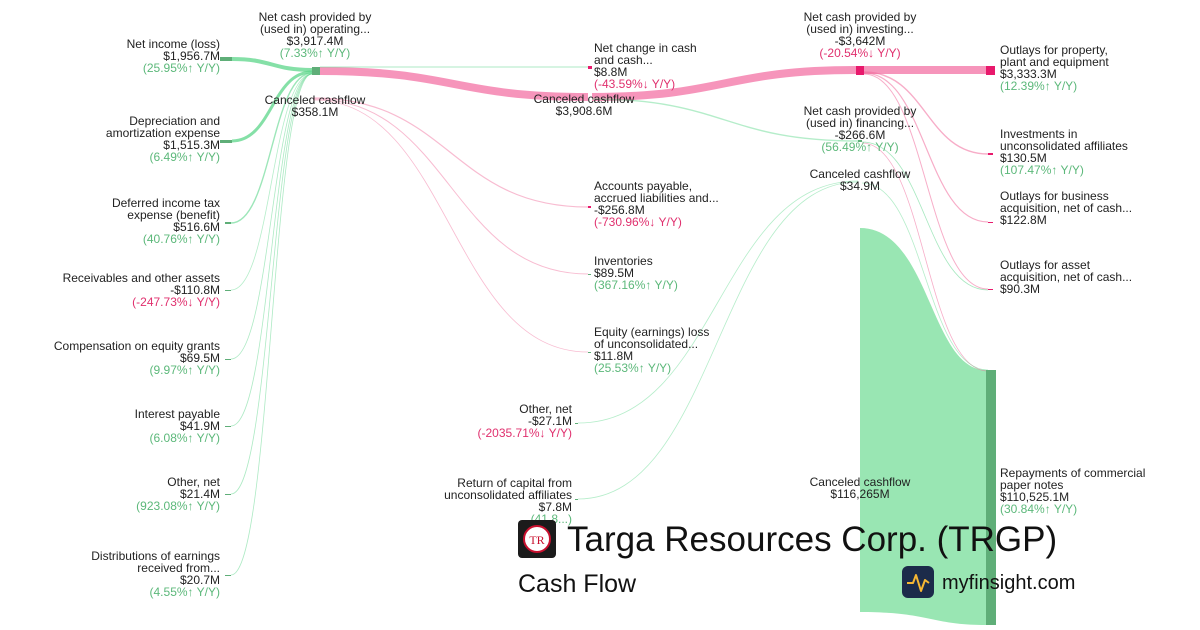  I want to click on label-inventories-yoy: (367.16%↑ Y/Y), so click(636, 285).